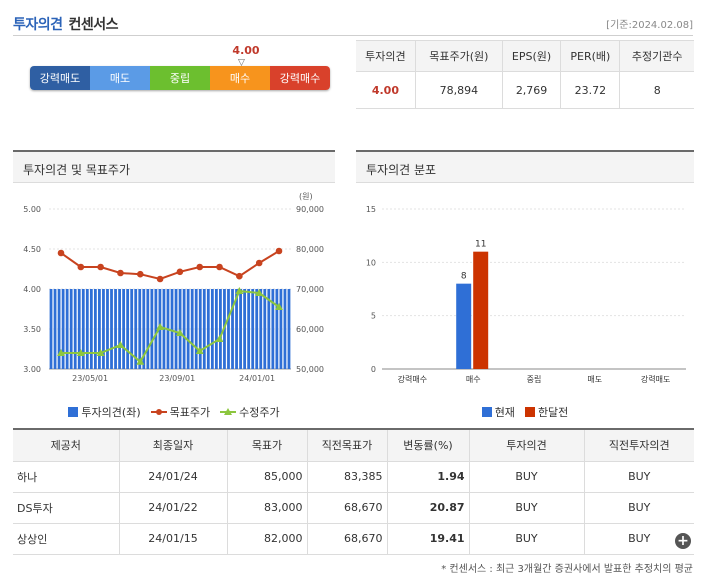 The height and width of the screenshot is (580, 701). Describe the element at coordinates (267, 476) in the screenshot. I see `cell-target: 85,000` at that location.